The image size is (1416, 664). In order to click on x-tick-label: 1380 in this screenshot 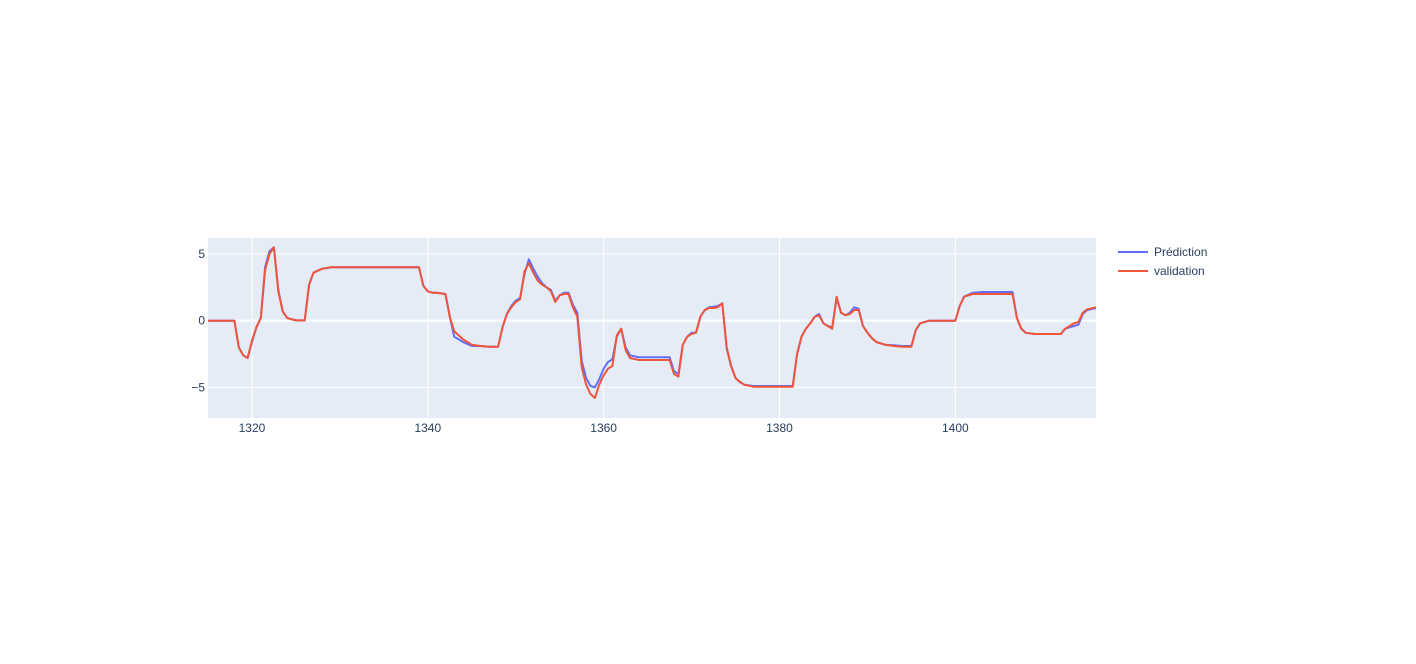, I will do `click(779, 428)`.